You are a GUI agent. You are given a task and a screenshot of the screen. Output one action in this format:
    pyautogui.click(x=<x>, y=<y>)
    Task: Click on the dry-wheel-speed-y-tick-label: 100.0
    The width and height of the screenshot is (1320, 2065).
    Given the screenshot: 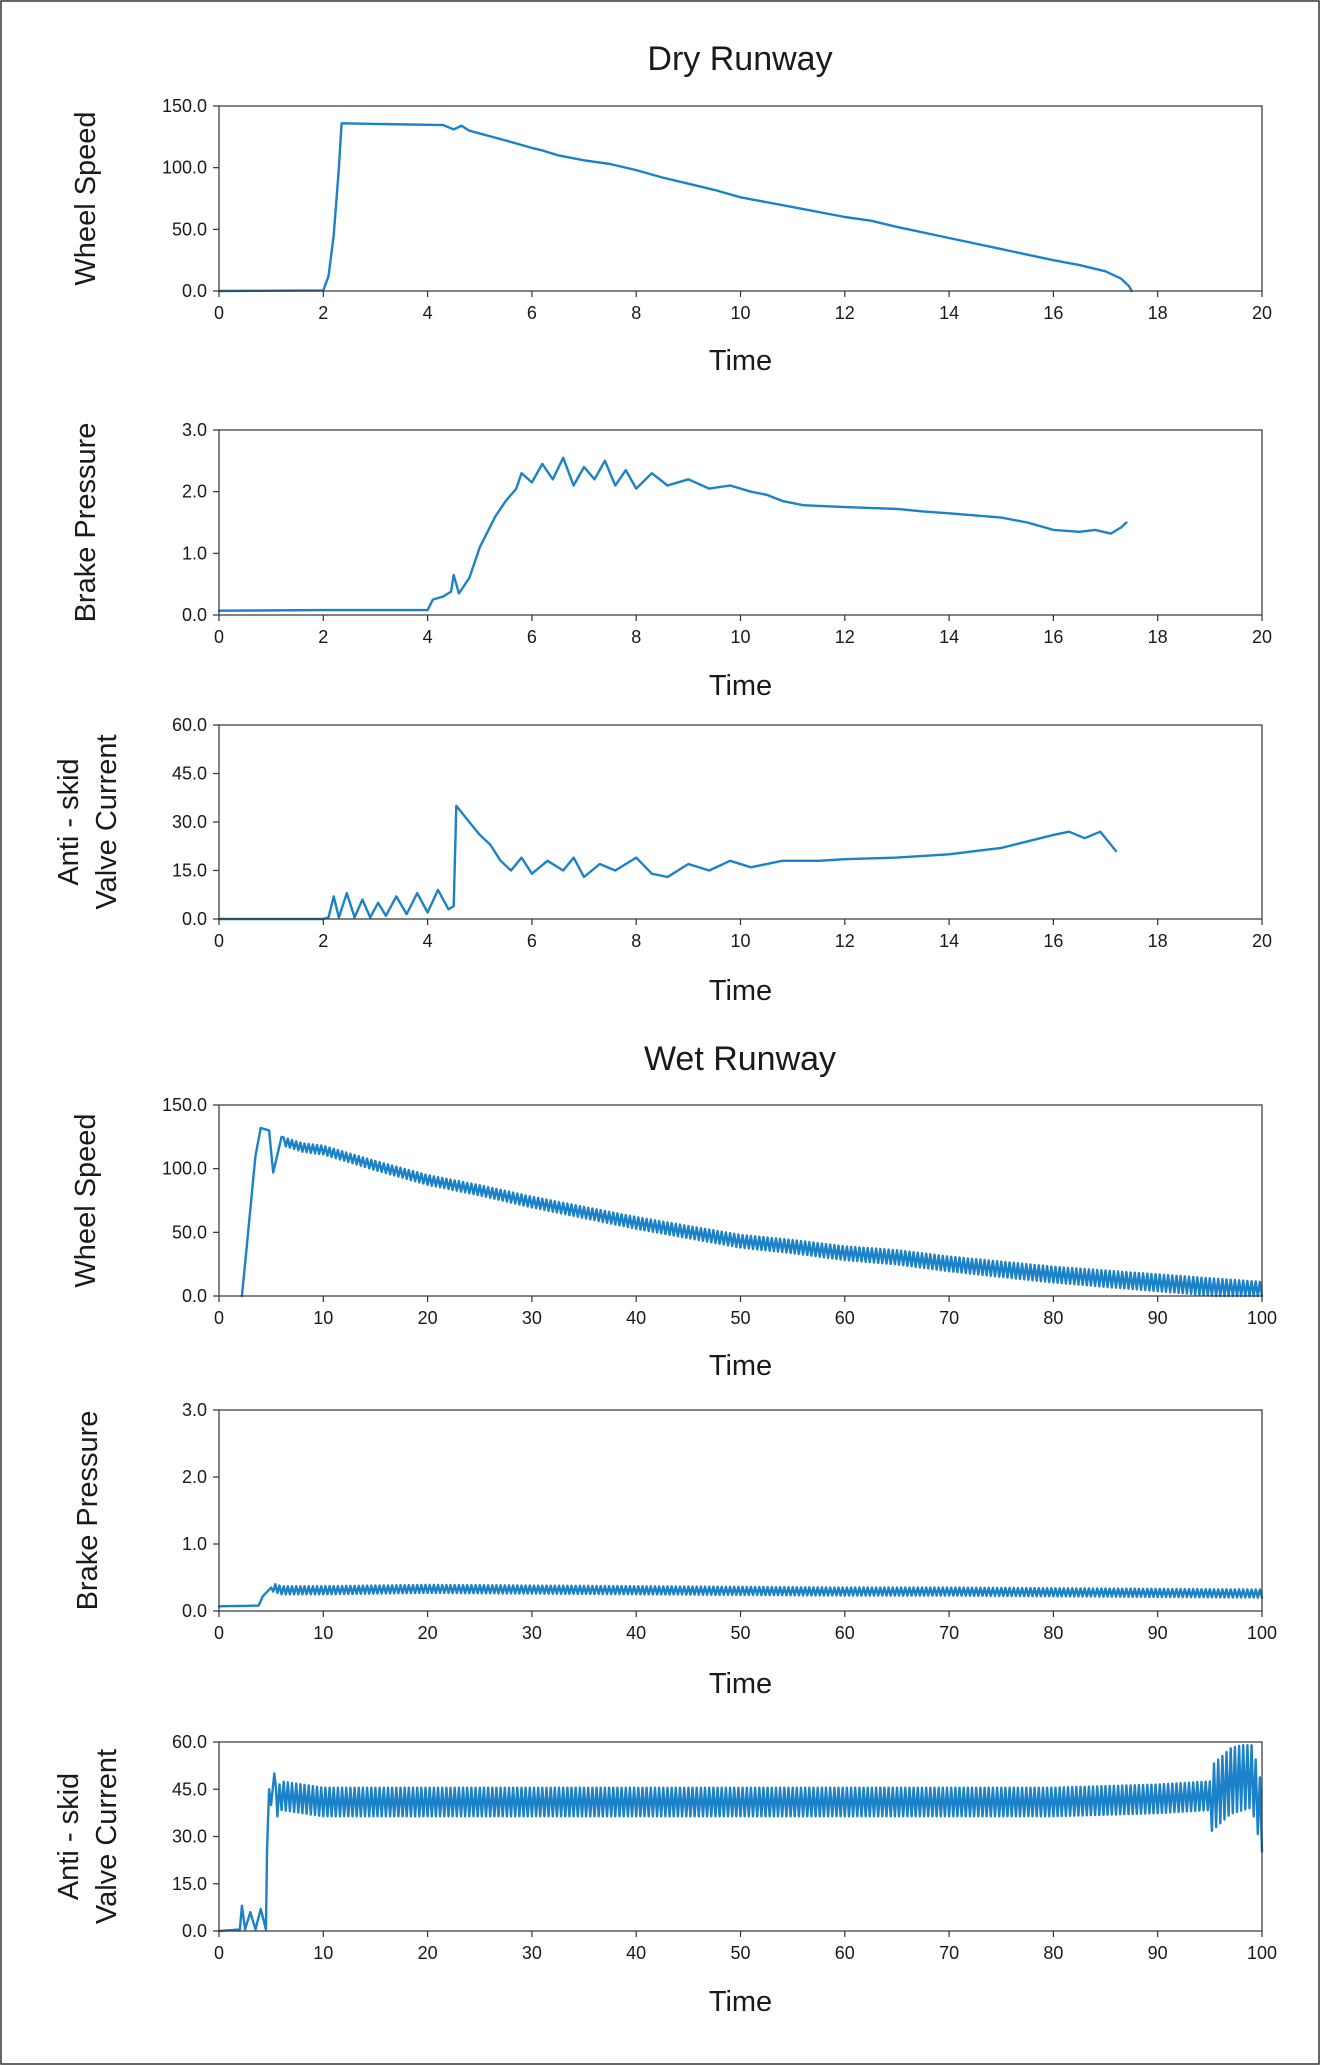 What is the action you would take?
    pyautogui.click(x=184, y=168)
    